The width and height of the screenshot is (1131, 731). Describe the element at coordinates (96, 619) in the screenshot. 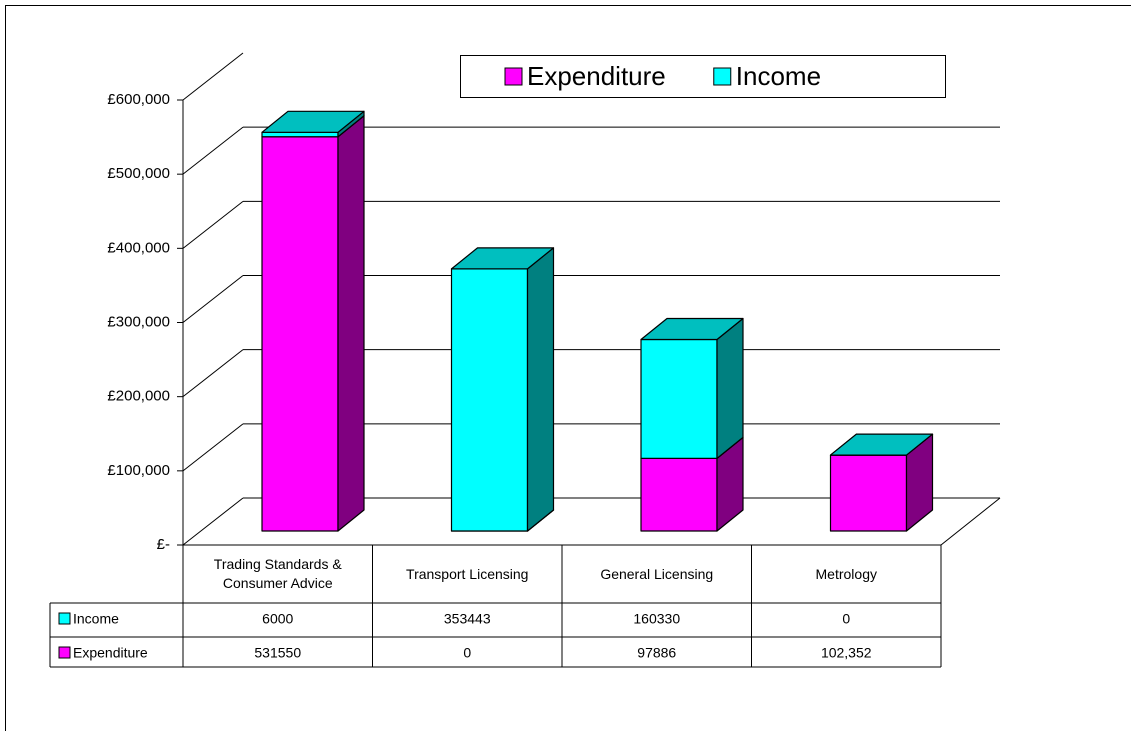

I see `table-series-name: Income` at that location.